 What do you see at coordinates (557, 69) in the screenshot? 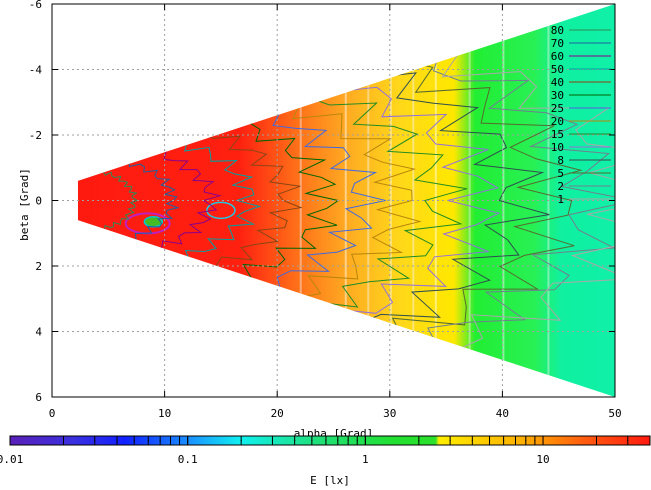
I see `legend-label: 50` at bounding box center [557, 69].